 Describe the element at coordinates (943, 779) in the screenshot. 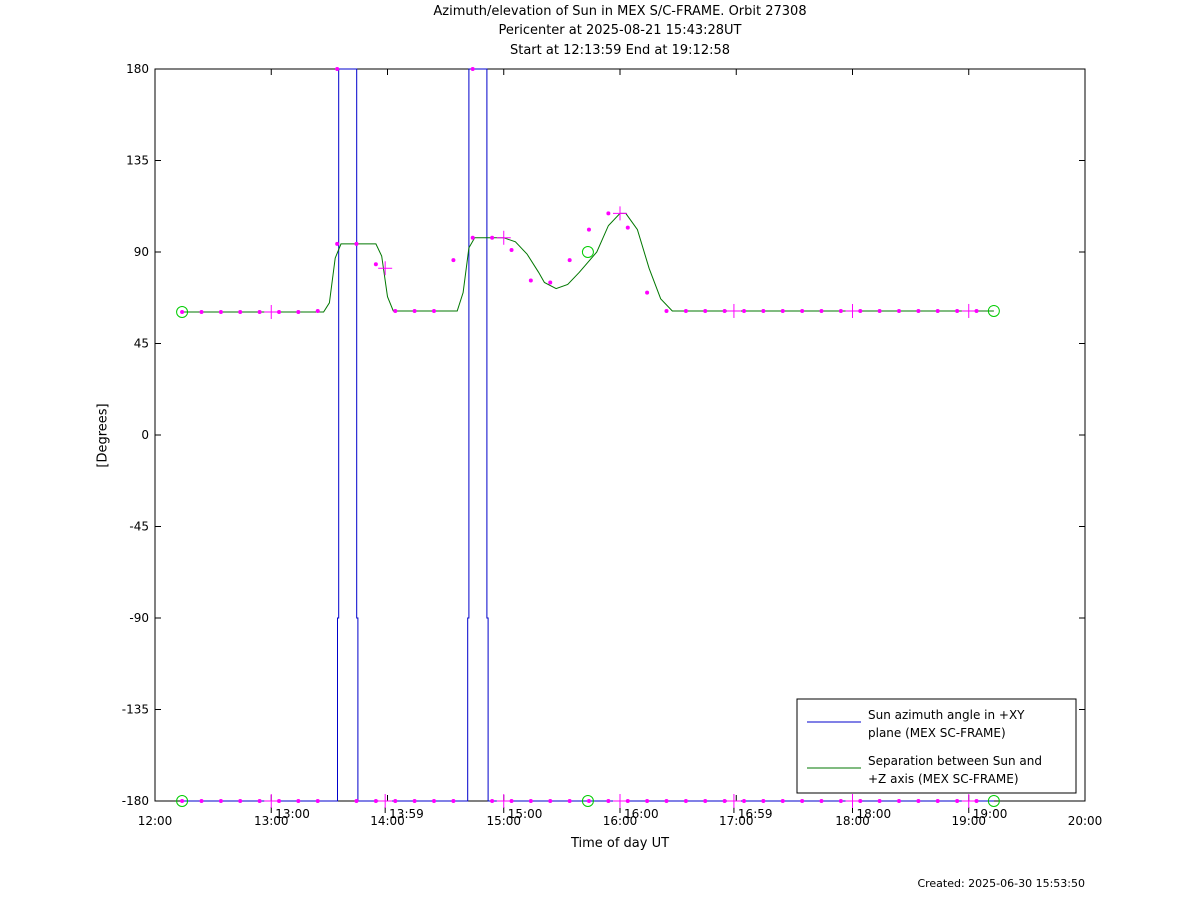

I see `legend-label: +Z axis (MEX SC-FRAME)` at that location.